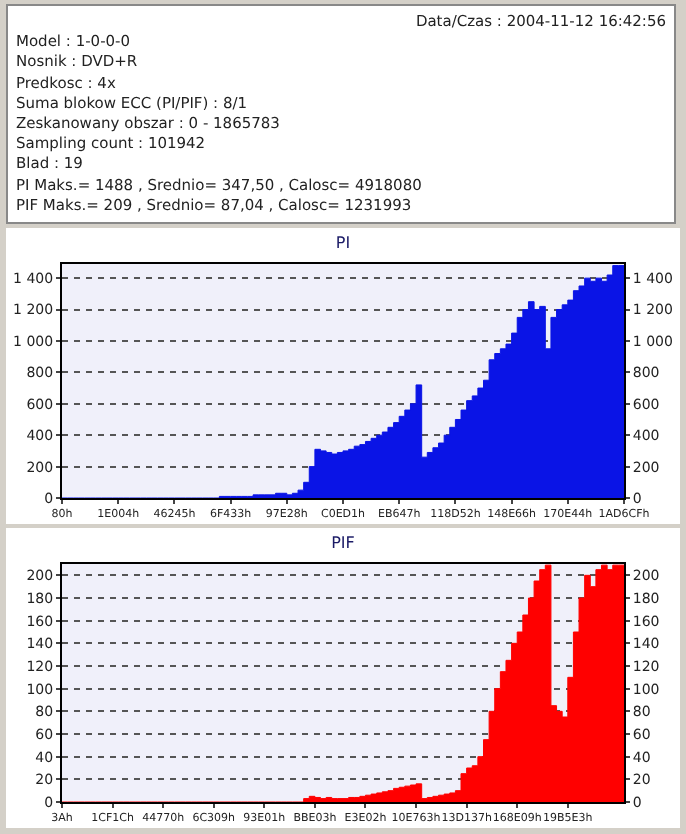 This screenshot has height=834, width=686. I want to click on chart-title: PIF, so click(343, 543).